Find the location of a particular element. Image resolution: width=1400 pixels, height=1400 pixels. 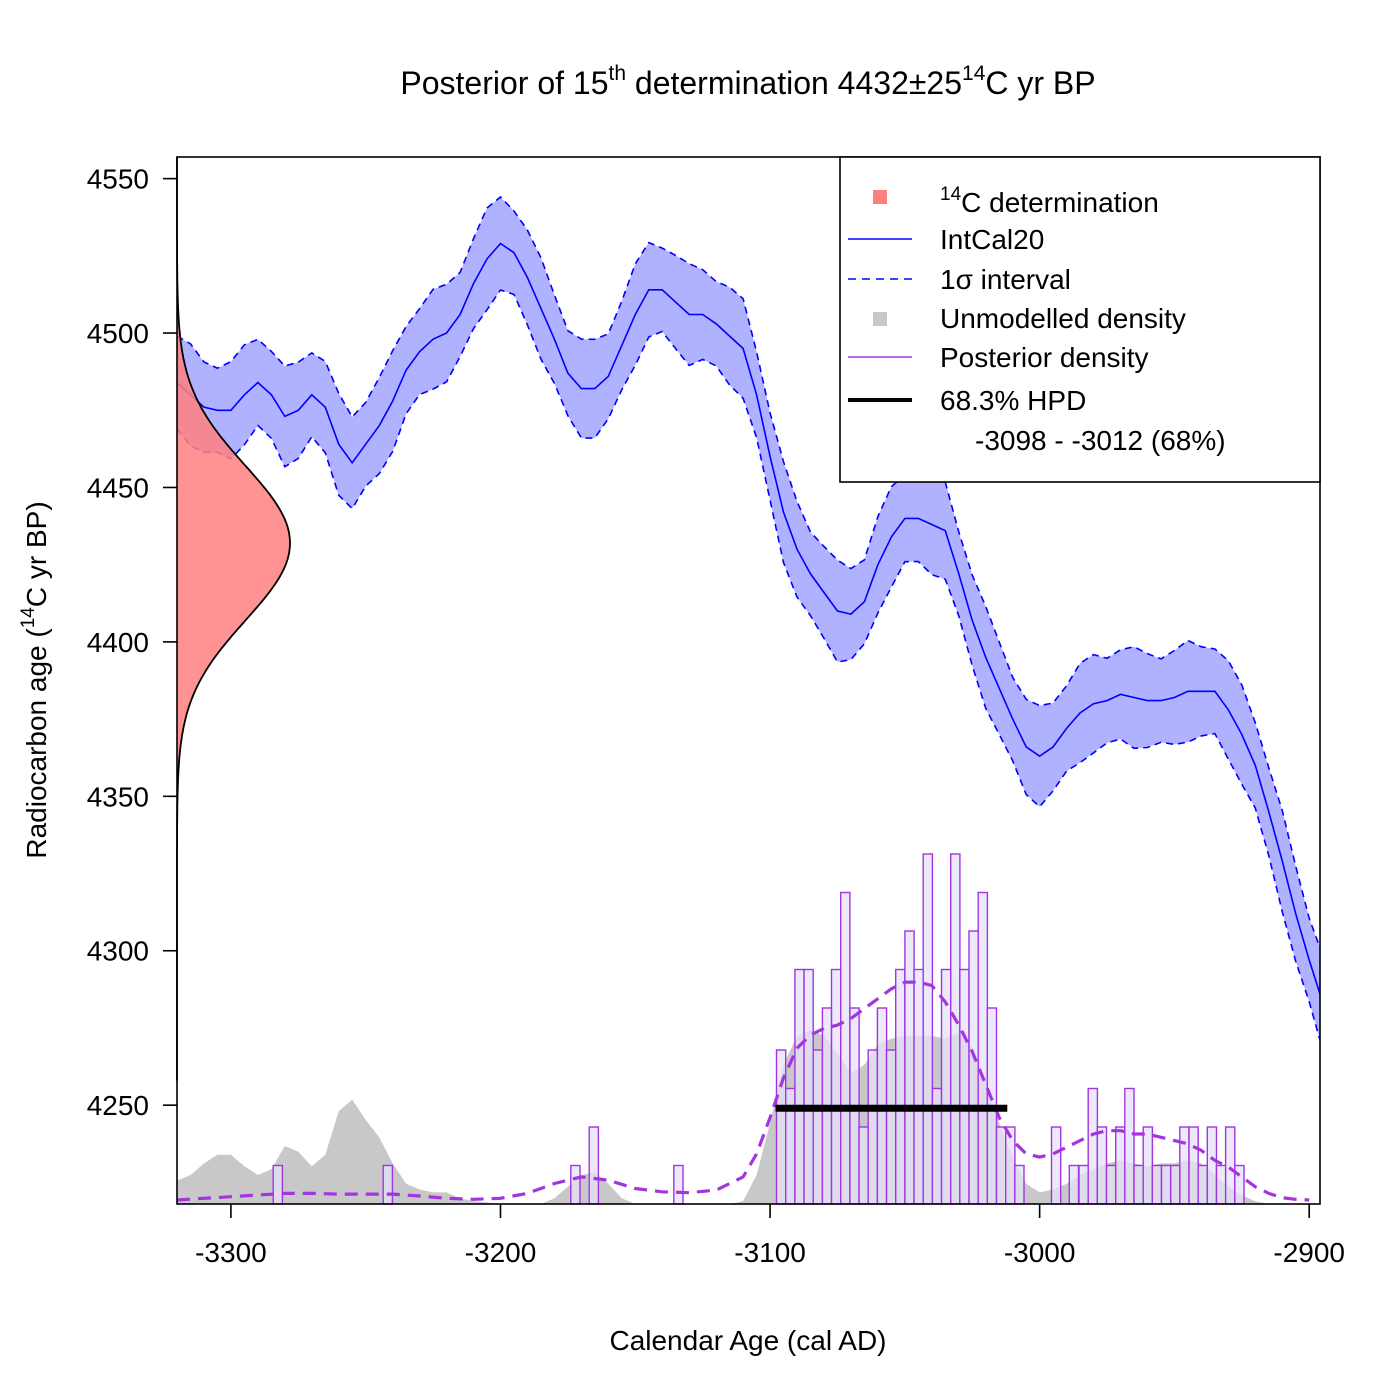

y-tick-label: 4350 is located at coordinates (118, 796).